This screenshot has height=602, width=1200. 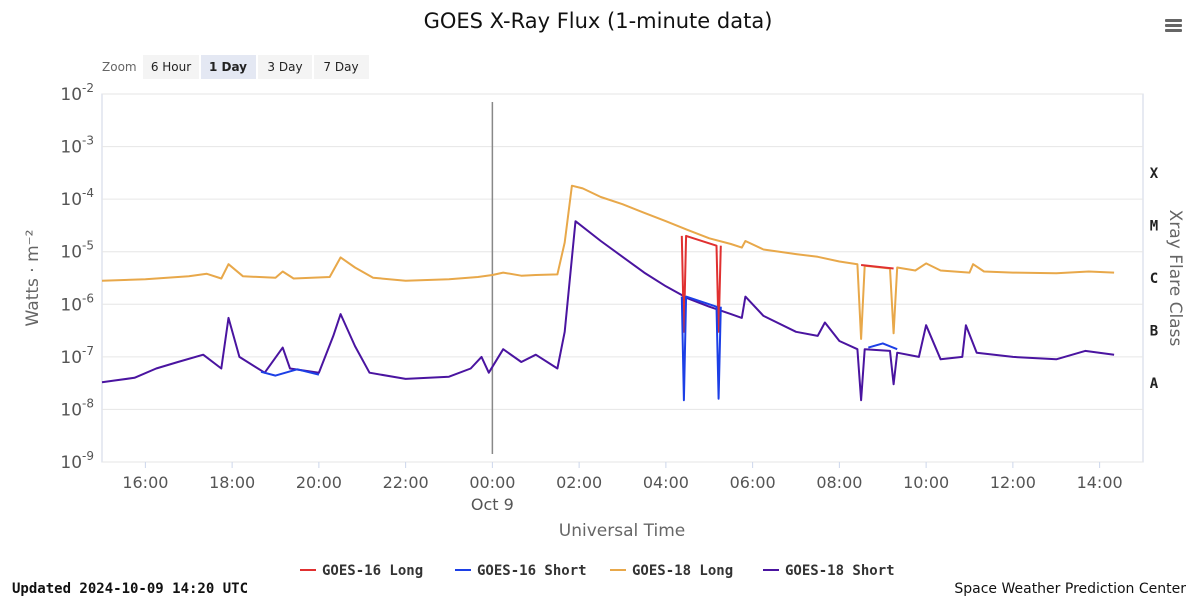 I want to click on y-tick-label: 10⁻², so click(x=77, y=93).